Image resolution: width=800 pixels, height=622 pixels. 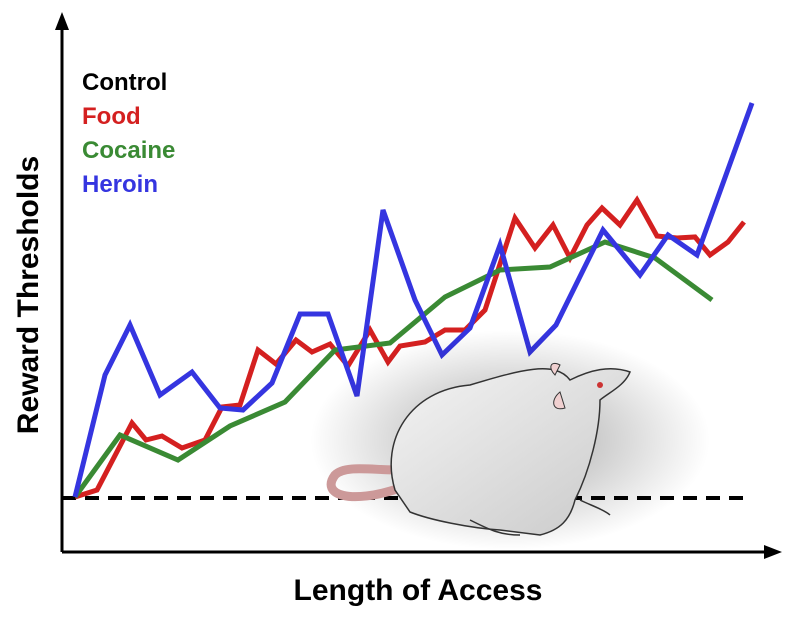 What do you see at coordinates (28, 295) in the screenshot?
I see `y-axis-label: Reward Thresholds` at bounding box center [28, 295].